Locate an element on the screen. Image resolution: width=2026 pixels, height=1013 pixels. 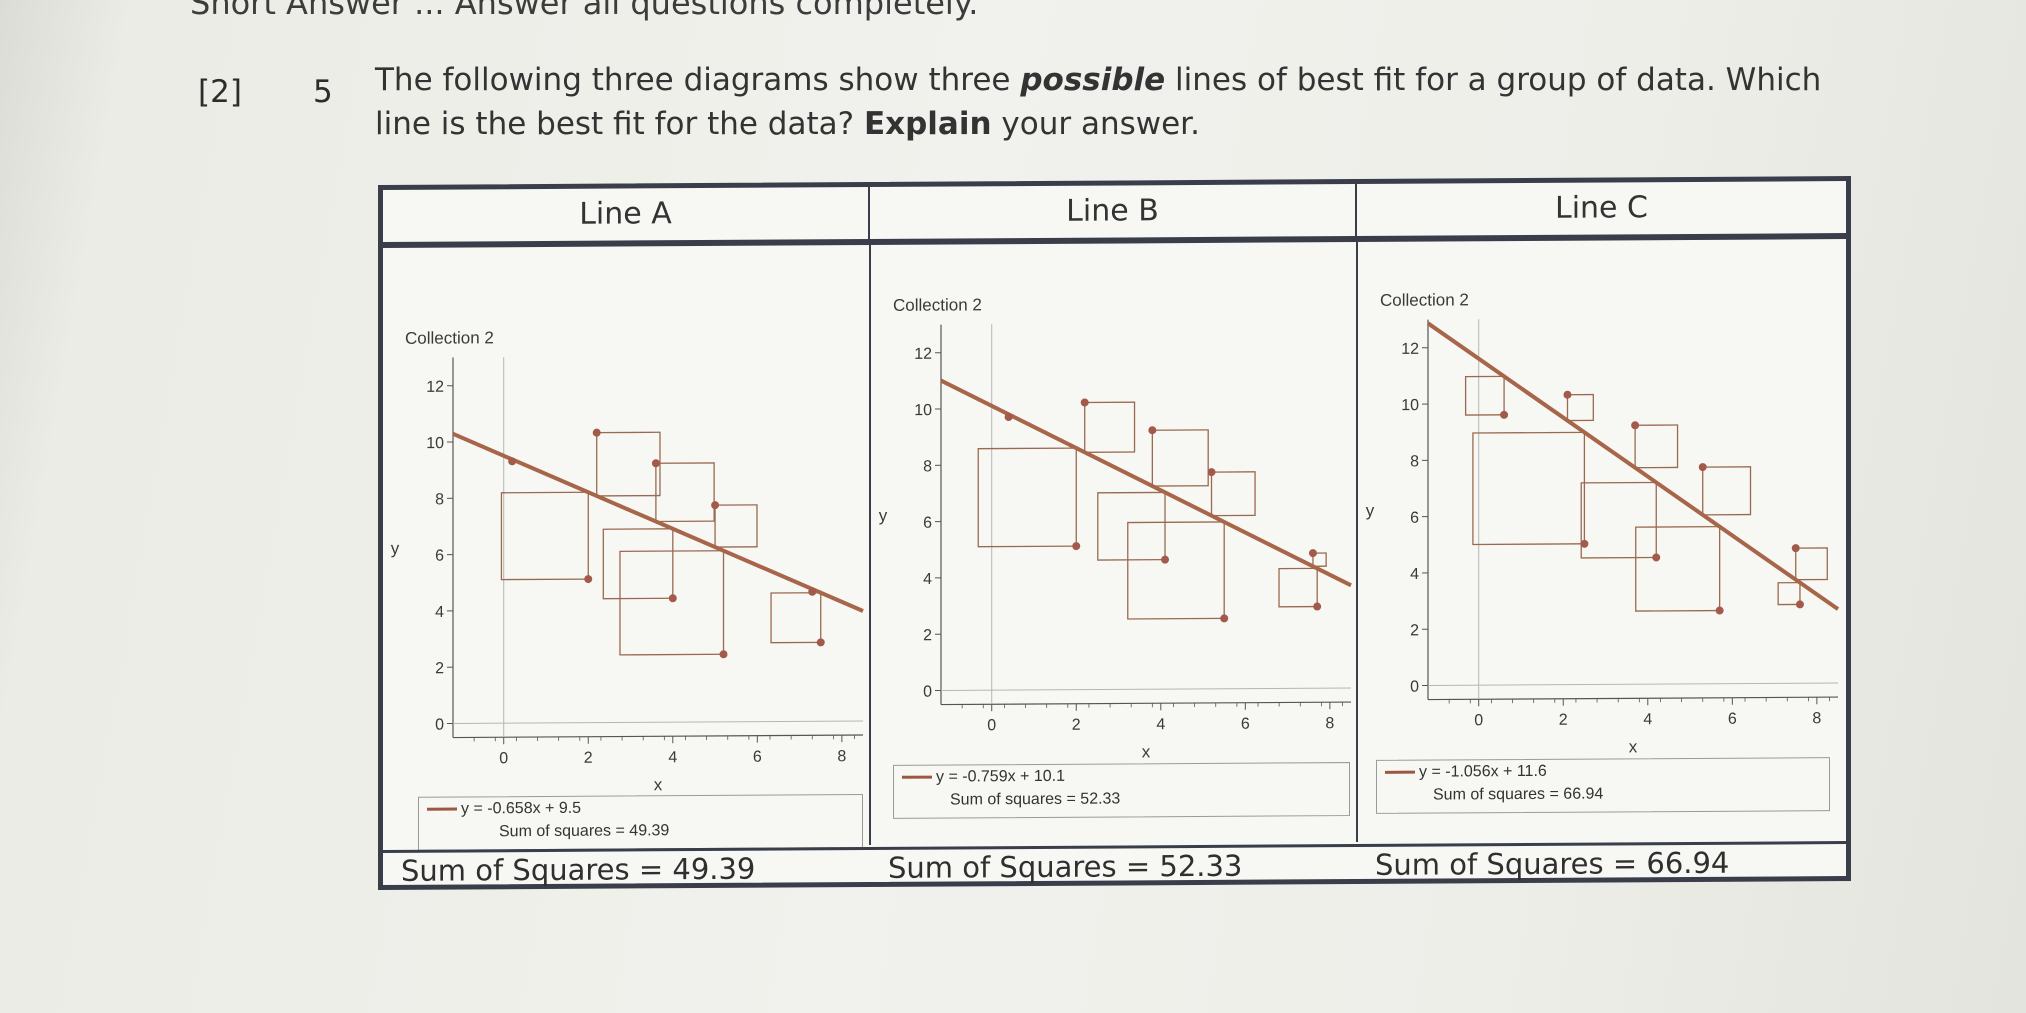
footer-sum-squares-a: Sum of Squares = 49.39 is located at coordinates (578, 869).